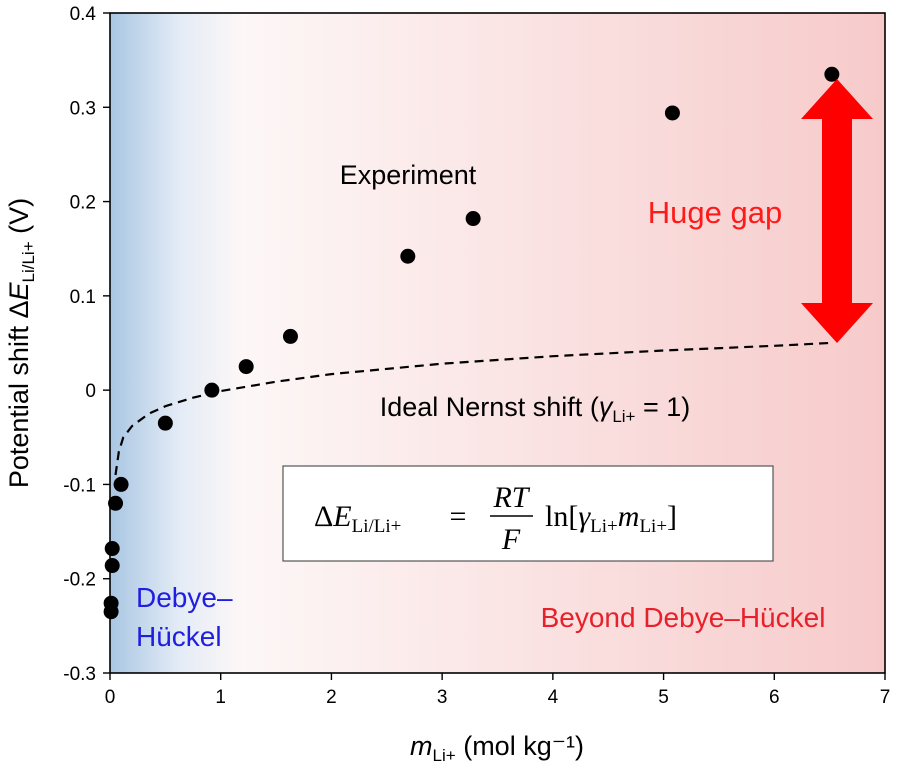 The image size is (900, 766). Describe the element at coordinates (511, 497) in the screenshot. I see `equation-numerator: RT` at that location.